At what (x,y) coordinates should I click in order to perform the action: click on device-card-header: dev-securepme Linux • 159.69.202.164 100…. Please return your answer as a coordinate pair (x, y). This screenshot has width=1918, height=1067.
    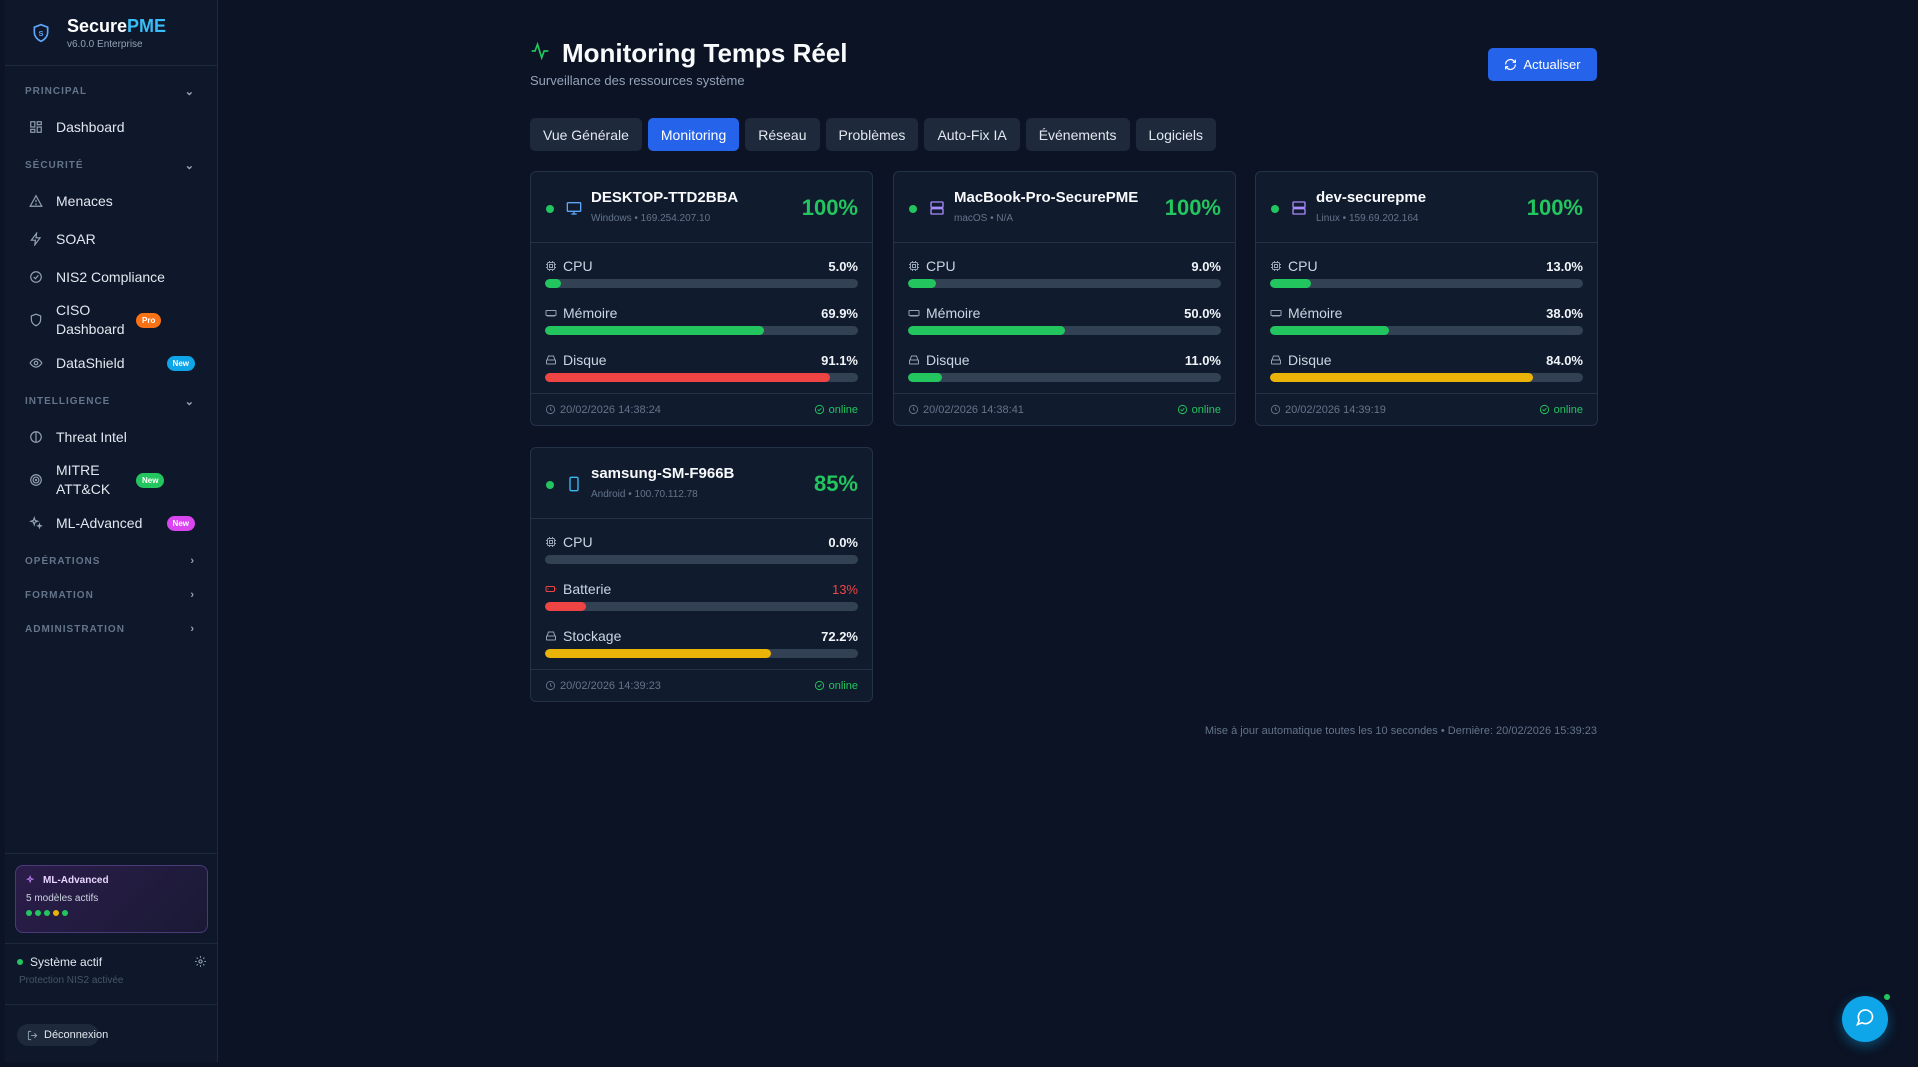
    Looking at the image, I should click on (1426, 207).